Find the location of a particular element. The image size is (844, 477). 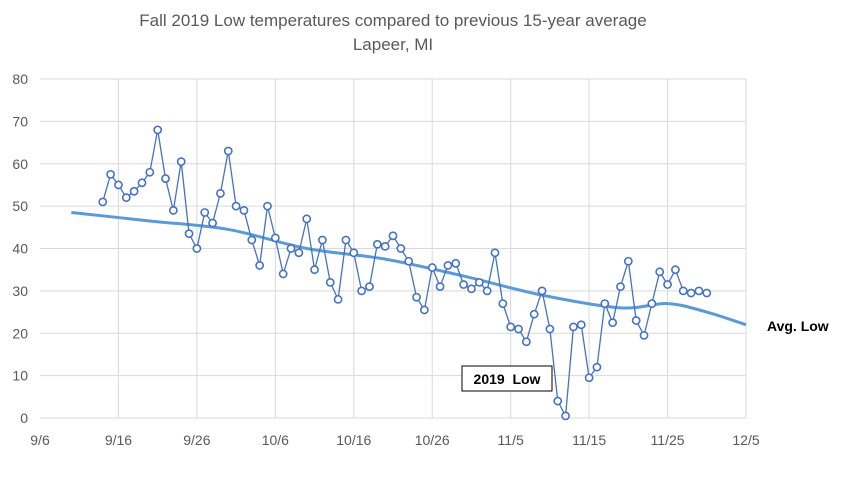

y-tick-label: 40 is located at coordinates (20, 249).